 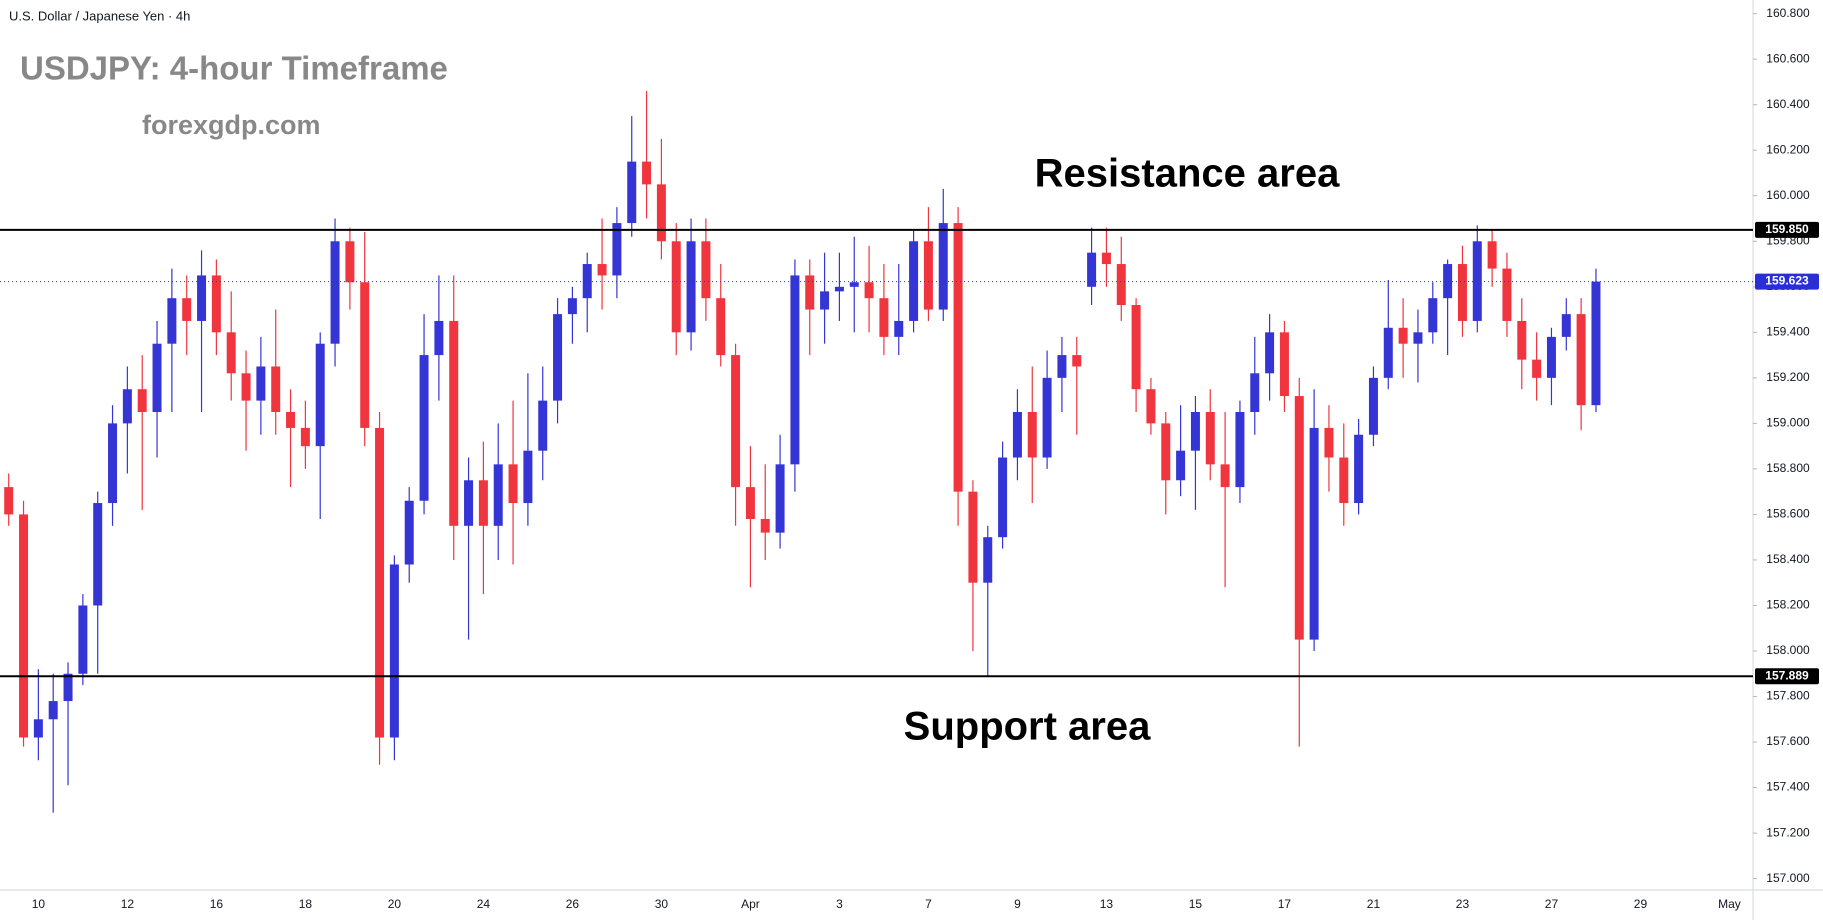 What do you see at coordinates (1788, 423) in the screenshot?
I see `y-tick-label: 159.000` at bounding box center [1788, 423].